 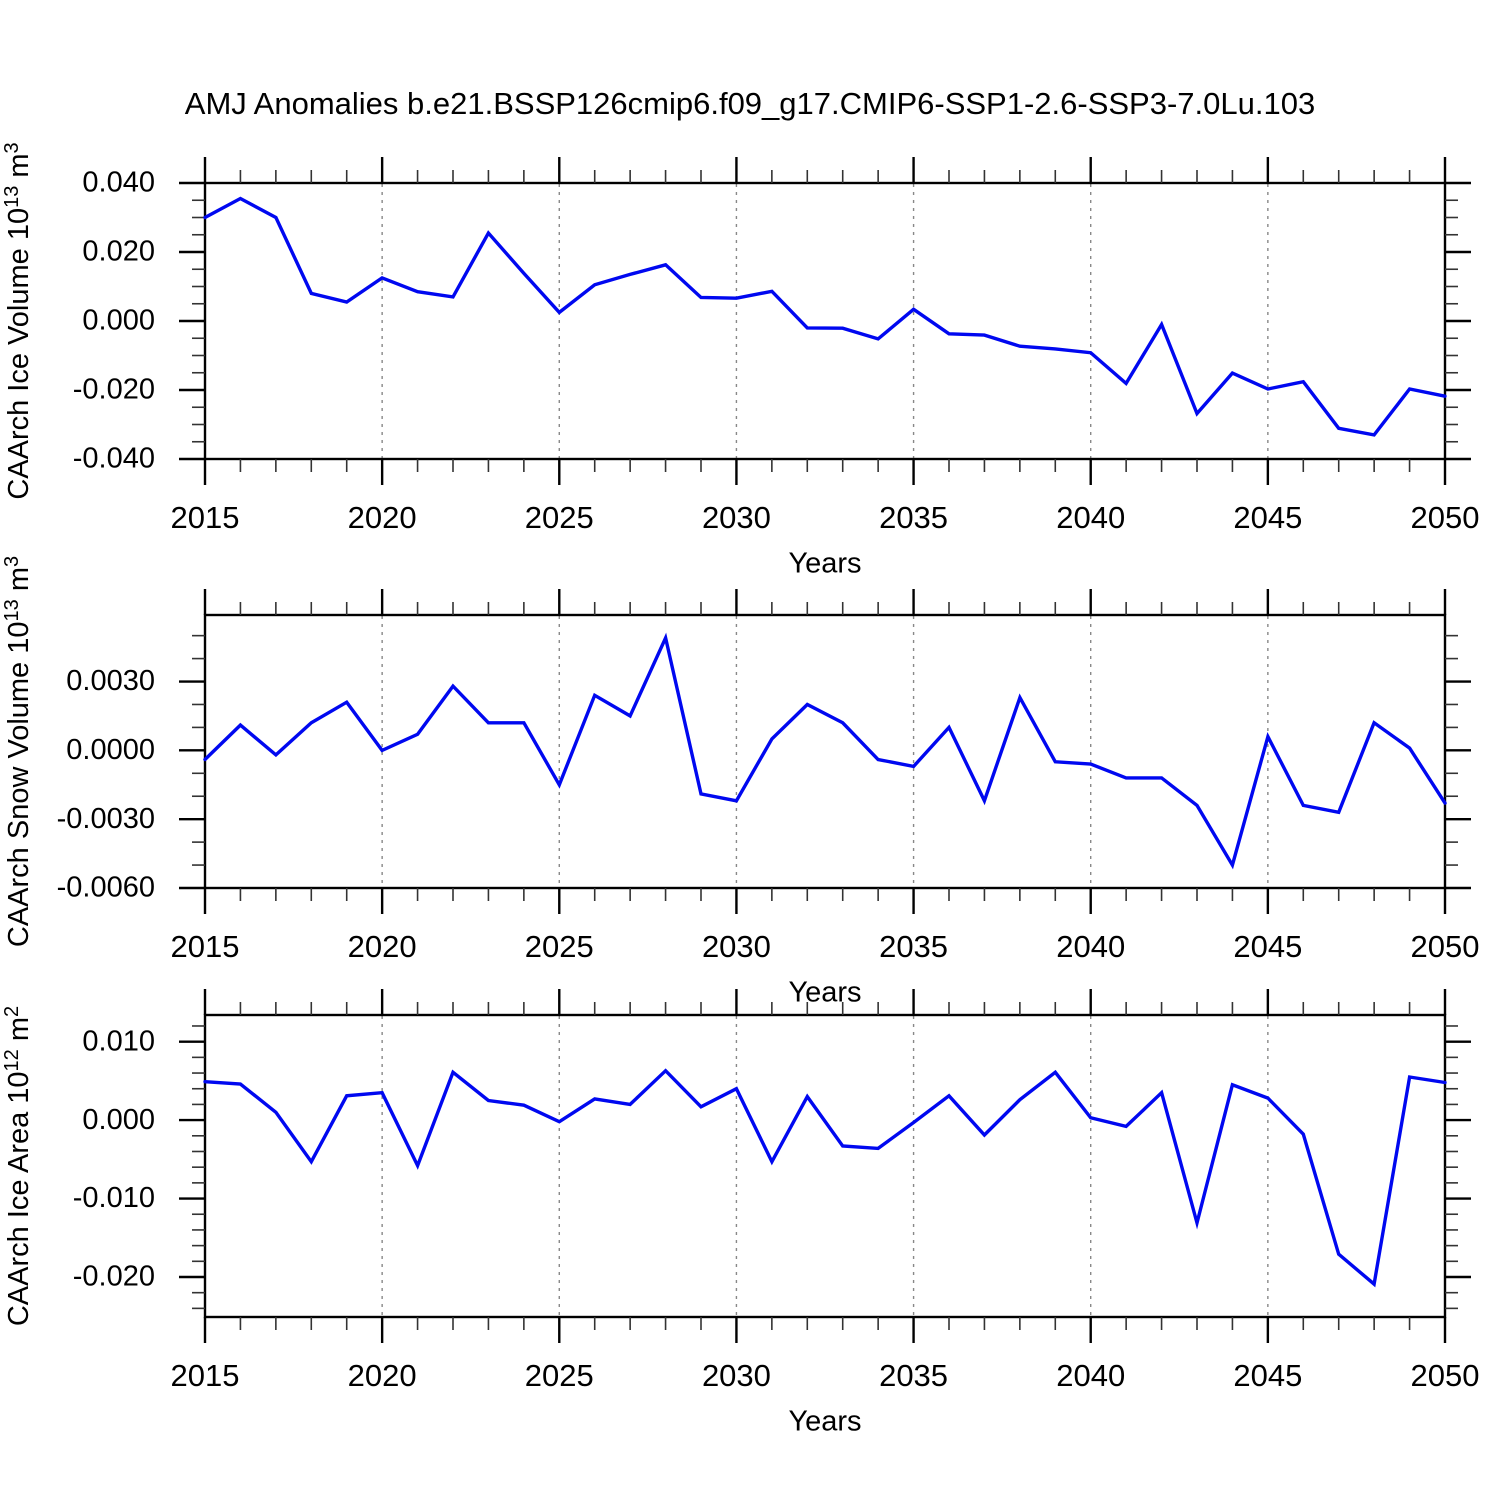 I want to click on y-axis-title: CAArch Ice Area 1012 m2, so click(x=18, y=1166).